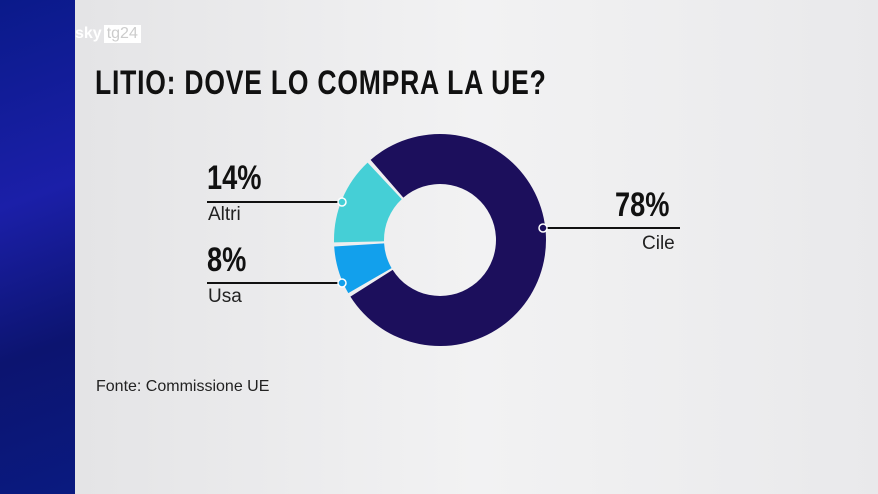 The height and width of the screenshot is (494, 878). Describe the element at coordinates (448, 239) in the screenshot. I see `slice-cile` at that location.